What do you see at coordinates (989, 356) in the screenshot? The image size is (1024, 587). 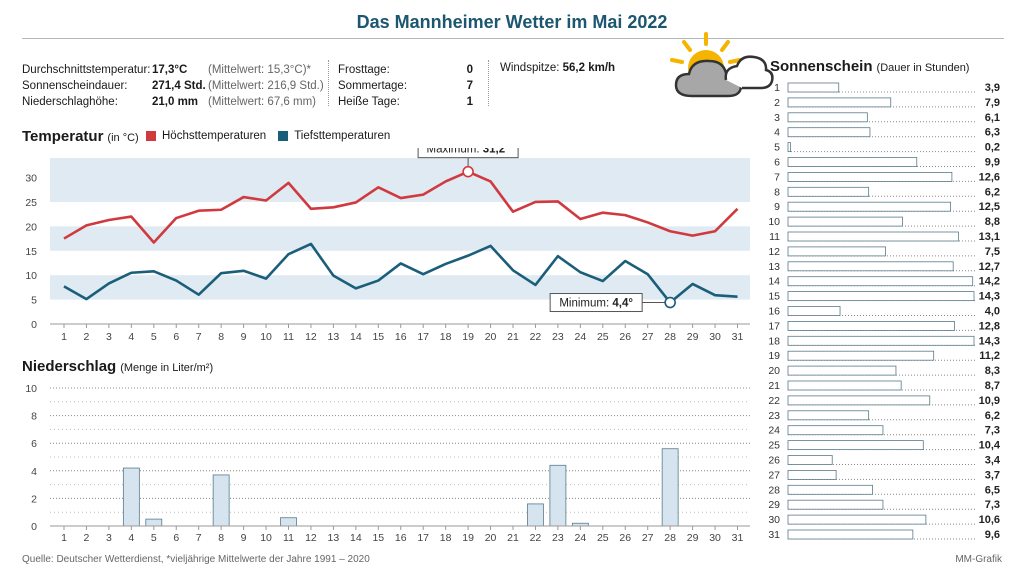 I see `sunshine-value: 11,2` at bounding box center [989, 356].